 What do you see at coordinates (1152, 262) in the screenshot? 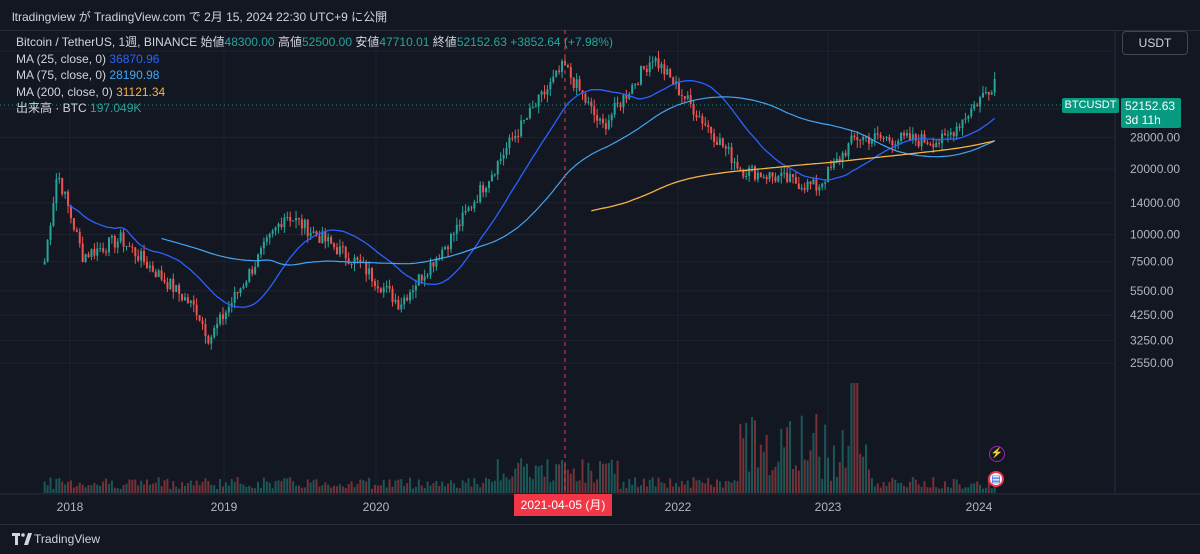
I see `y-tick-label: 7500.00` at bounding box center [1152, 262].